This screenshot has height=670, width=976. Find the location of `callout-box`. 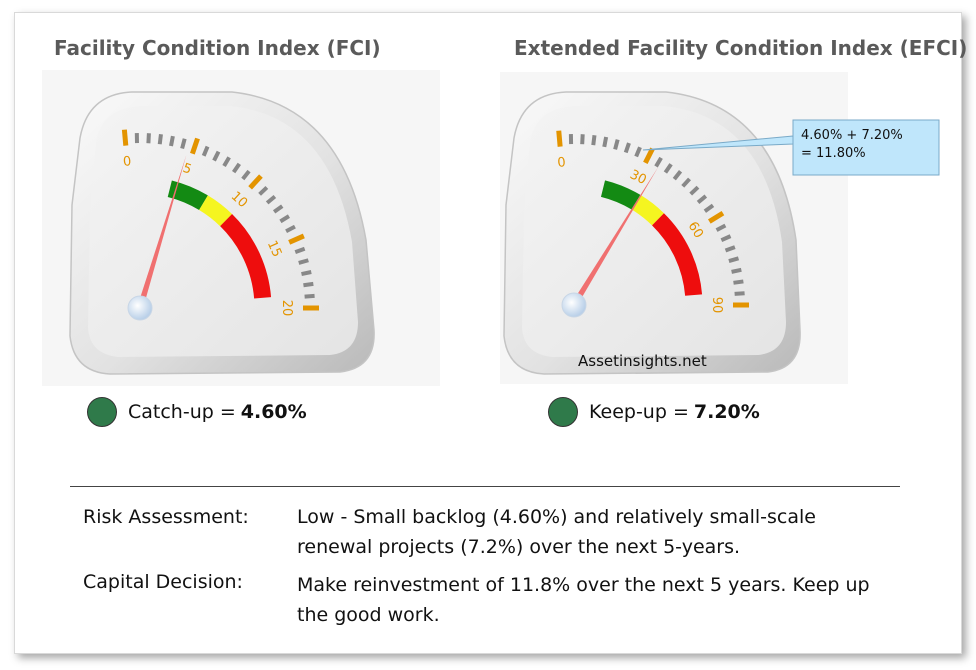

callout-box is located at coordinates (866, 147).